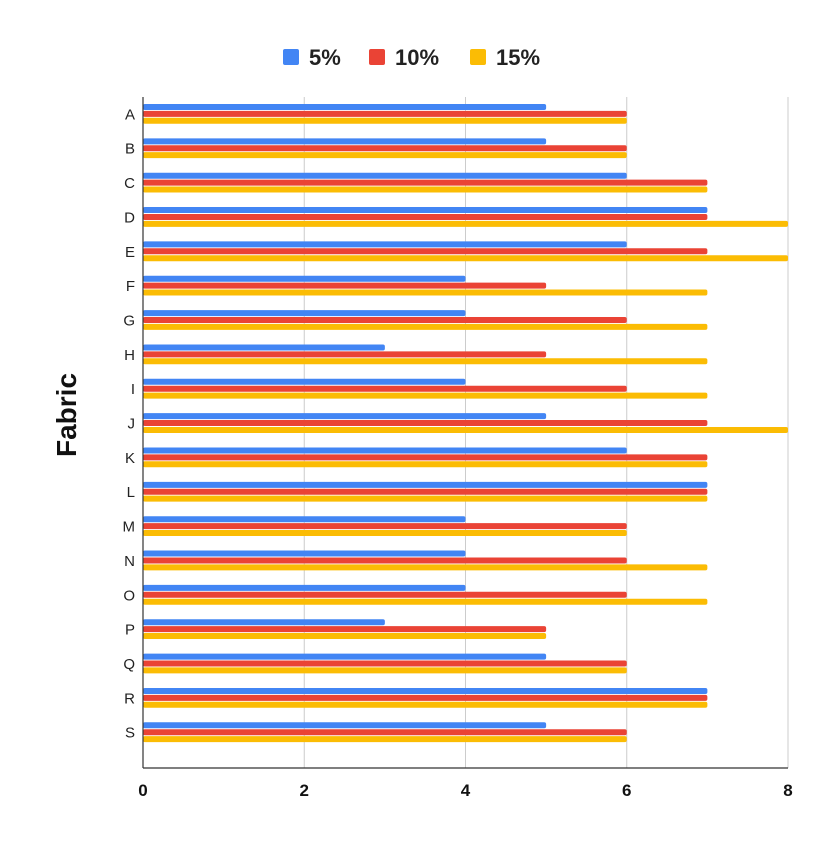 The height and width of the screenshot is (844, 830). Describe the element at coordinates (129, 527) in the screenshot. I see `category-label-M: M` at that location.